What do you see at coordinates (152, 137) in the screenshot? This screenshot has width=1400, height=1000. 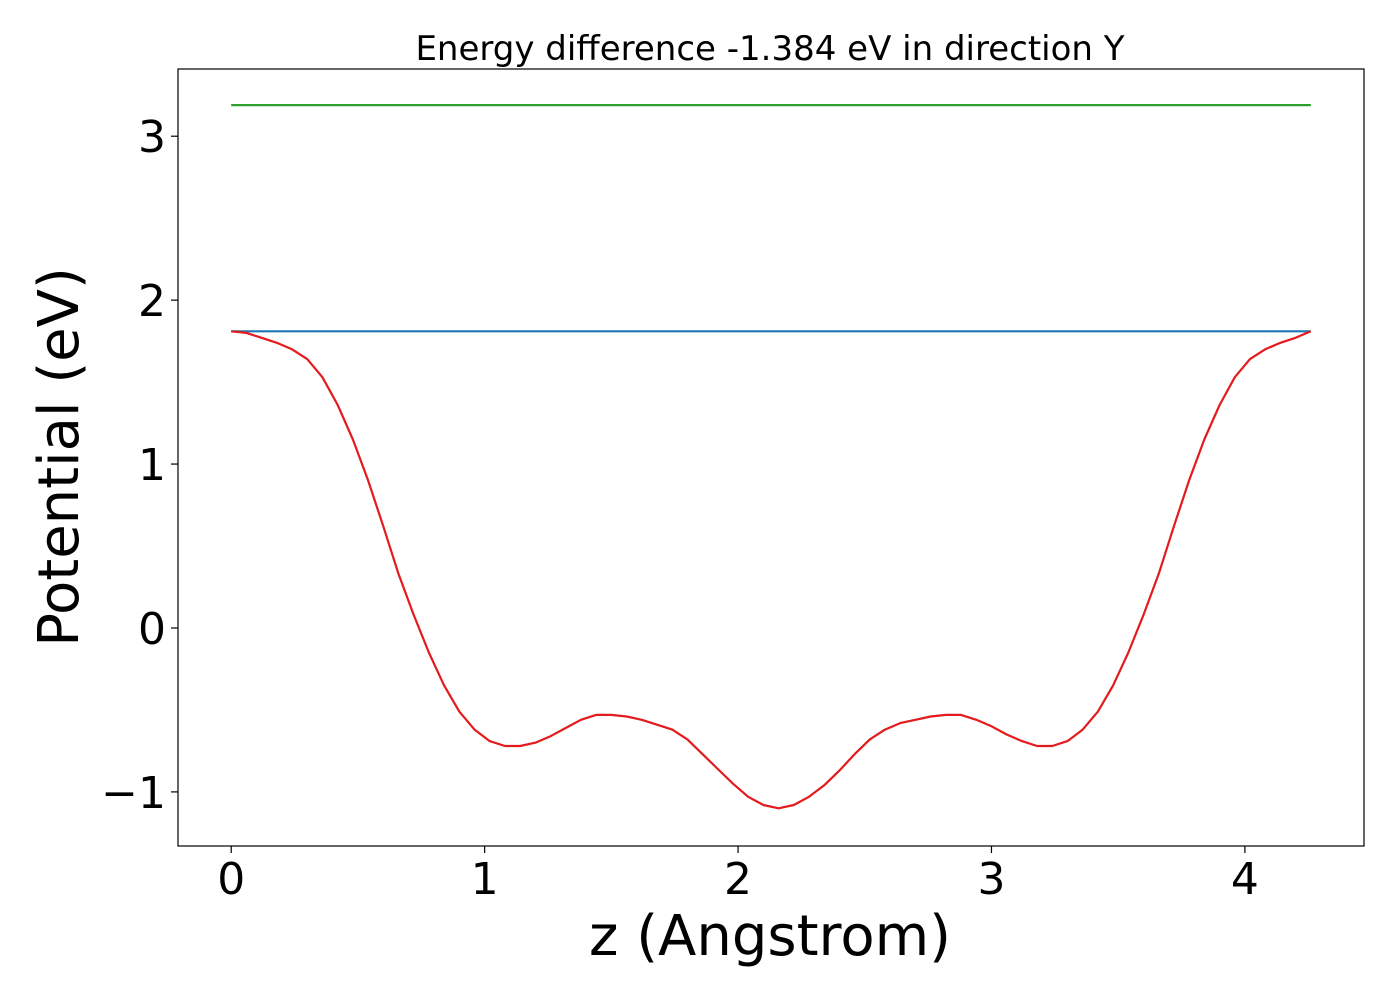 I see `y-tick-label: 3` at bounding box center [152, 137].